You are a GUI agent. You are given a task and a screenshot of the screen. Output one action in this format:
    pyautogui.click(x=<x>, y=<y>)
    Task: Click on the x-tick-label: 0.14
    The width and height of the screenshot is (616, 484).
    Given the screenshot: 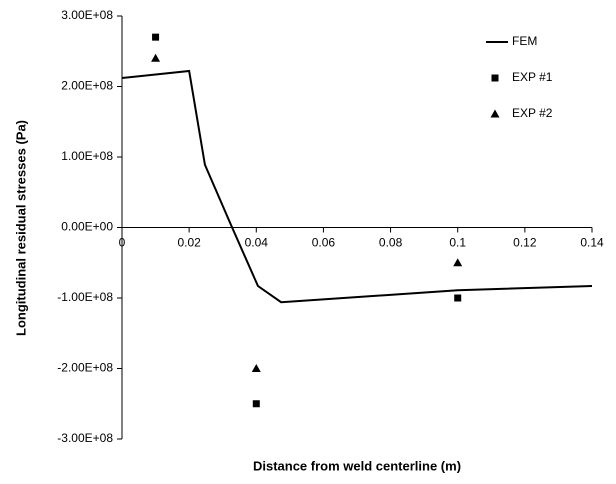 What is the action you would take?
    pyautogui.click(x=592, y=243)
    